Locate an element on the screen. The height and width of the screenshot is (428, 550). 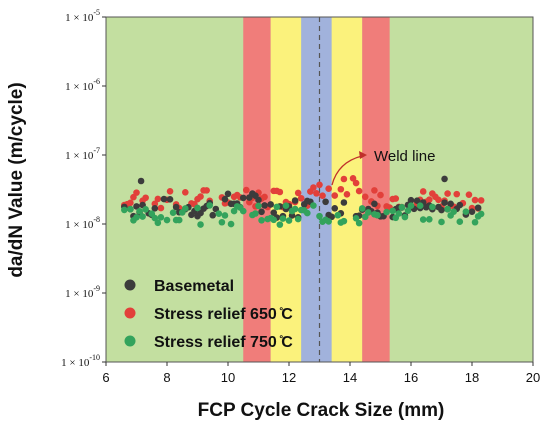
x-axis-ticks: 6 8 10 12 14 16 18 20 is located at coordinates (321, 373).